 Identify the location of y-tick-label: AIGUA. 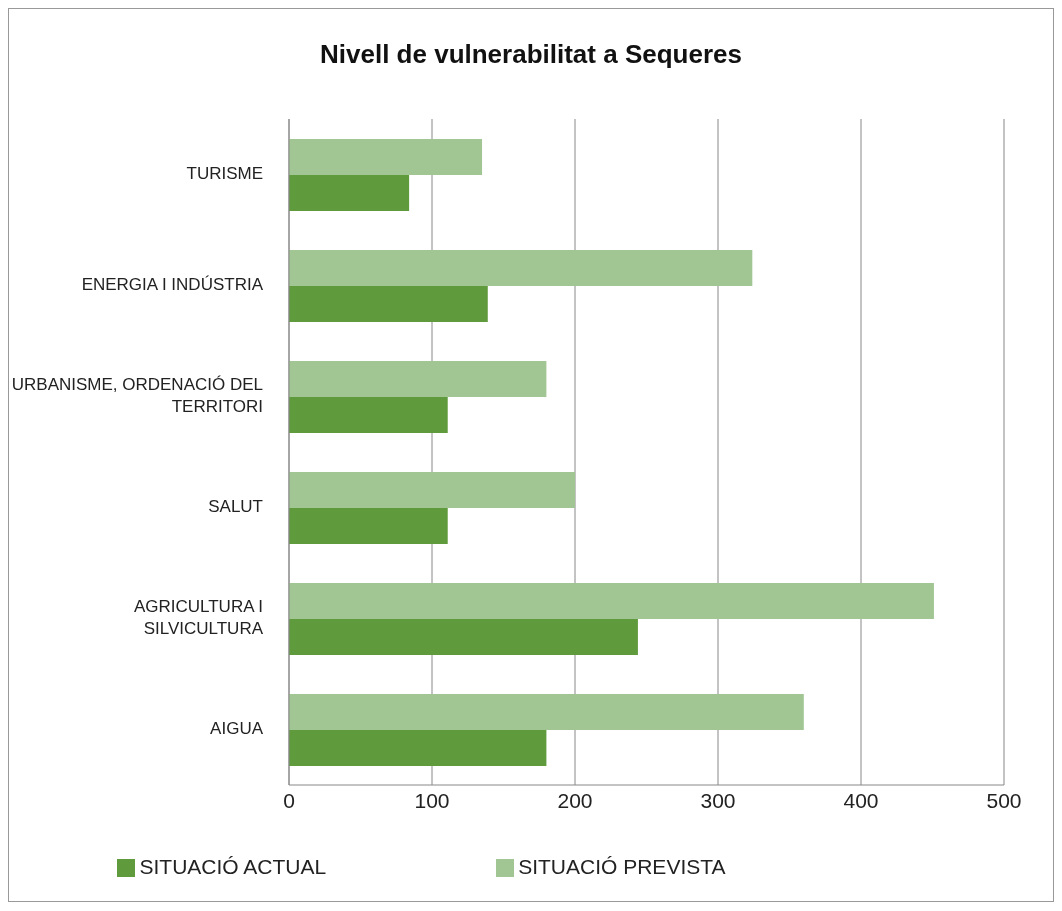
(237, 728).